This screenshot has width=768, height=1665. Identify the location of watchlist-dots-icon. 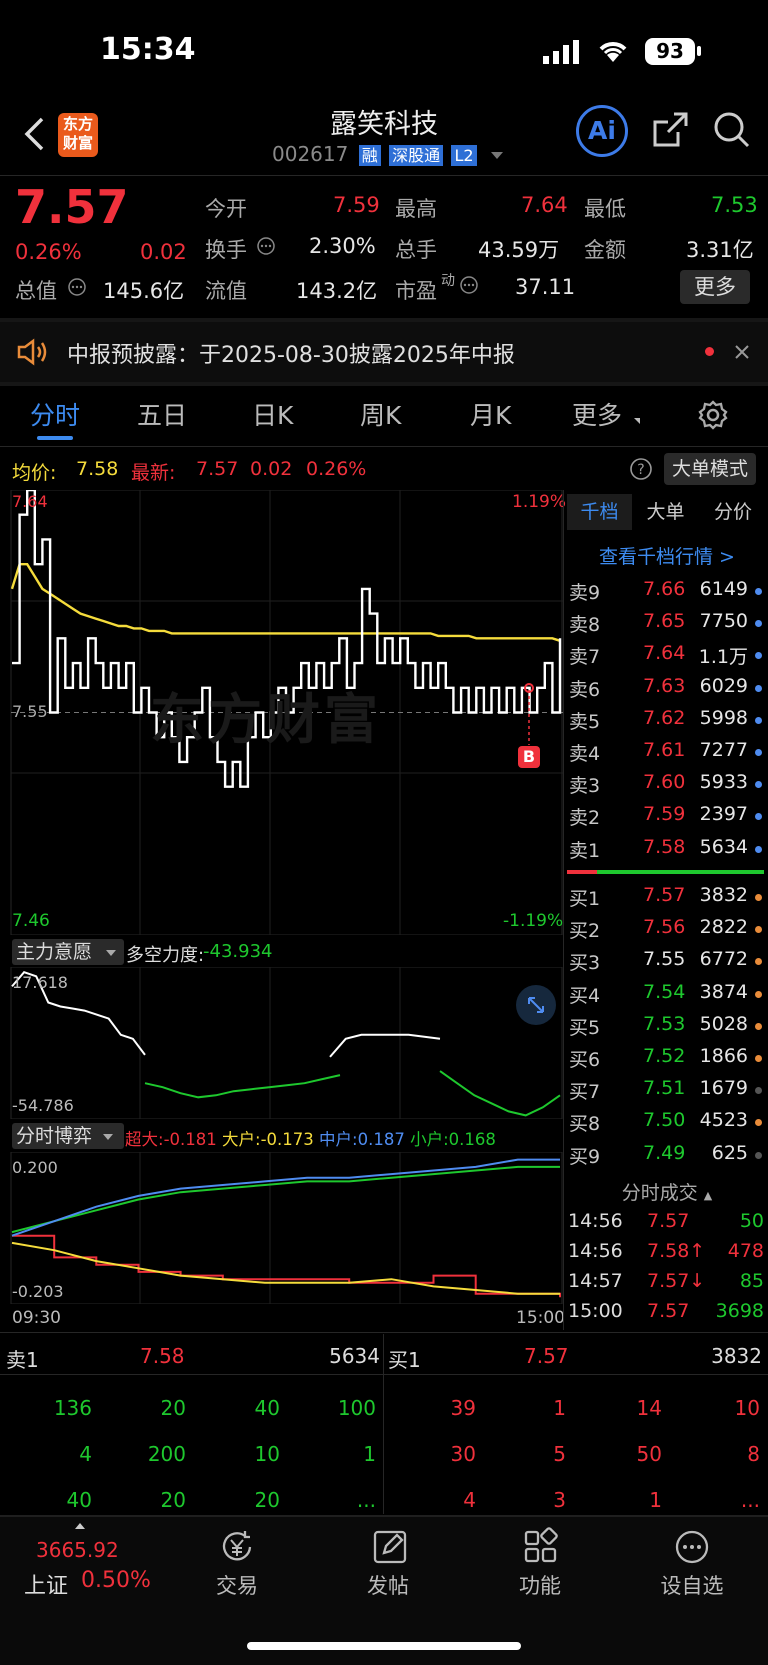
(692, 1547).